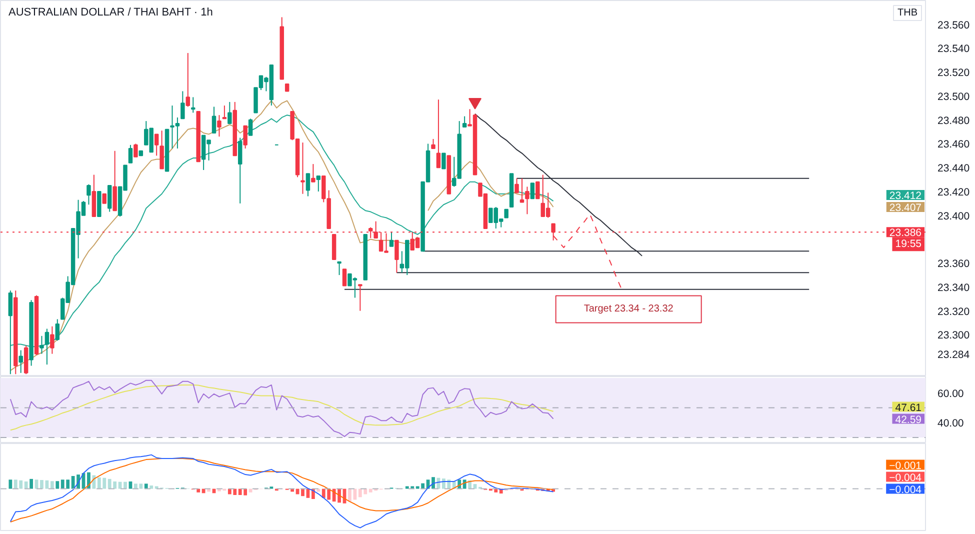 The image size is (975, 534). What do you see at coordinates (954, 192) in the screenshot?
I see `y-tick-label: 23.420` at bounding box center [954, 192].